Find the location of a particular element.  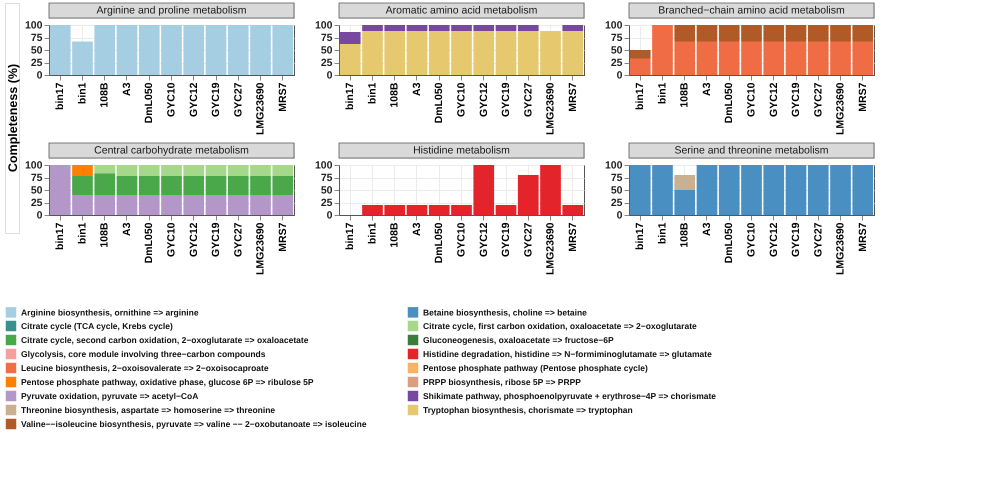

legend-label: PRPP biosynthesis, ribose 5P => PRPP is located at coordinates (502, 382).